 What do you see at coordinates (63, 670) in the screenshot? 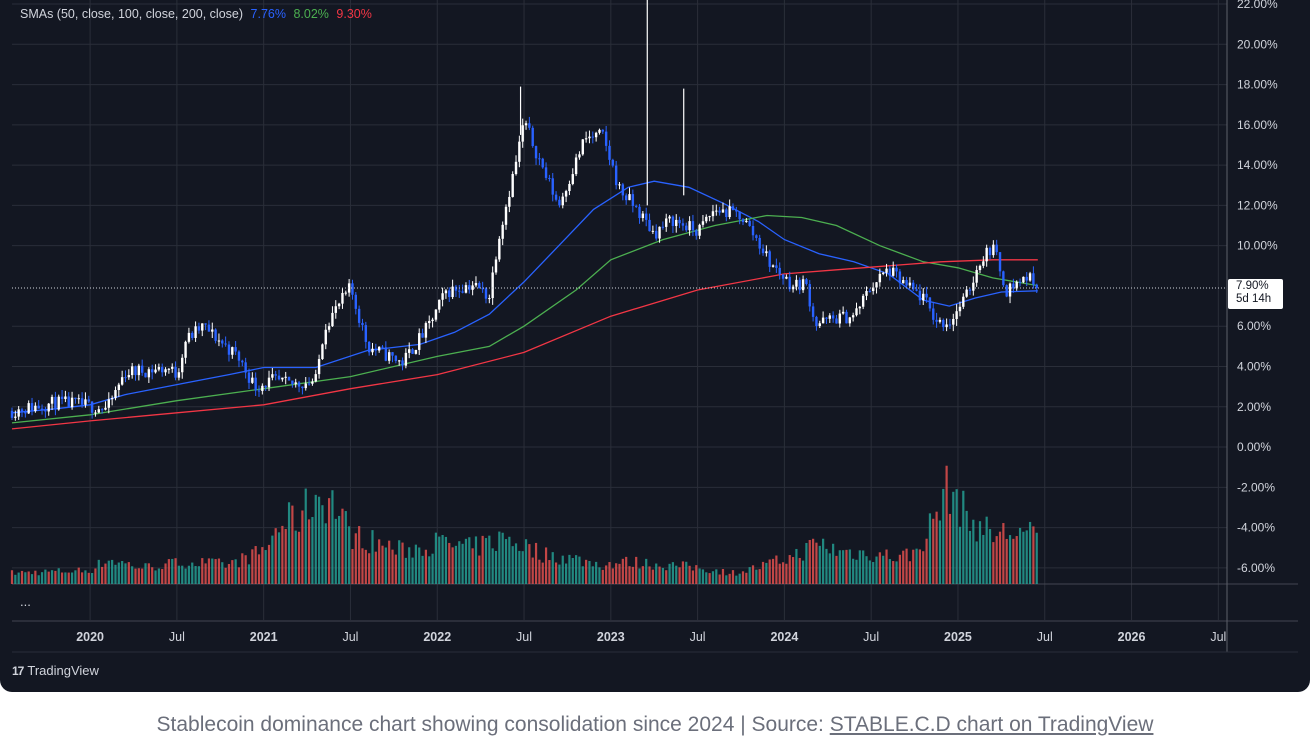
I see `tradingview-brand-name: TradingView` at bounding box center [63, 670].